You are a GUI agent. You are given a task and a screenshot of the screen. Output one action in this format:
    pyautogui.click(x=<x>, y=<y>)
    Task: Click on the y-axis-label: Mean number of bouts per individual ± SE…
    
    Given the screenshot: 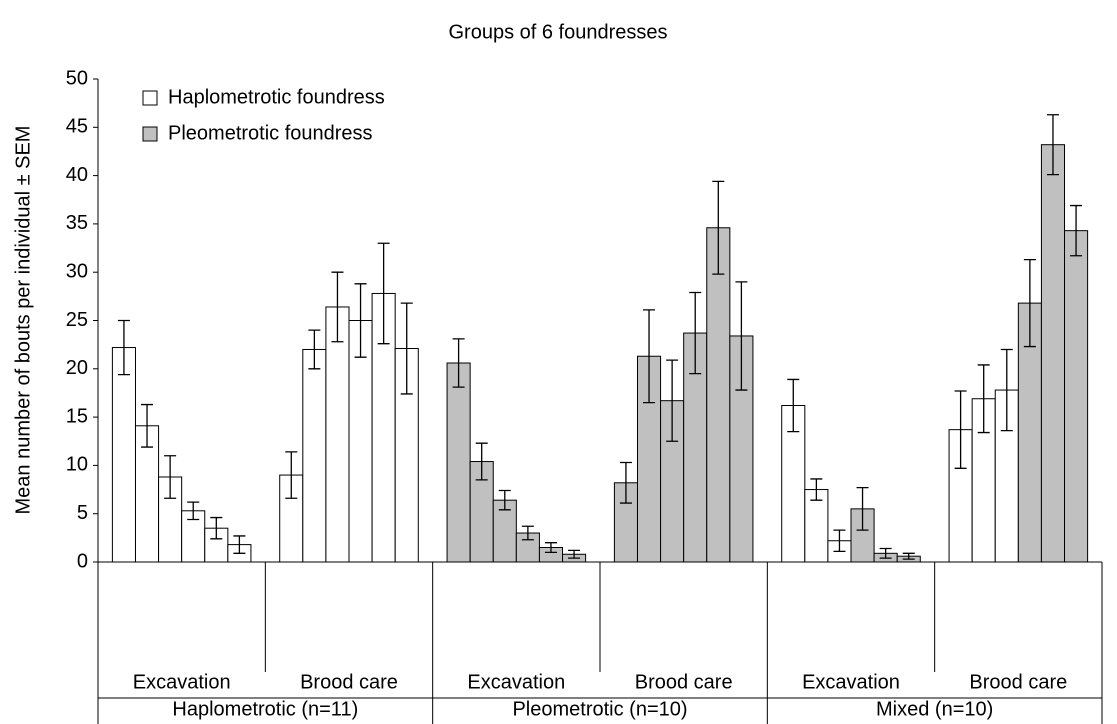 What is the action you would take?
    pyautogui.click(x=23, y=320)
    